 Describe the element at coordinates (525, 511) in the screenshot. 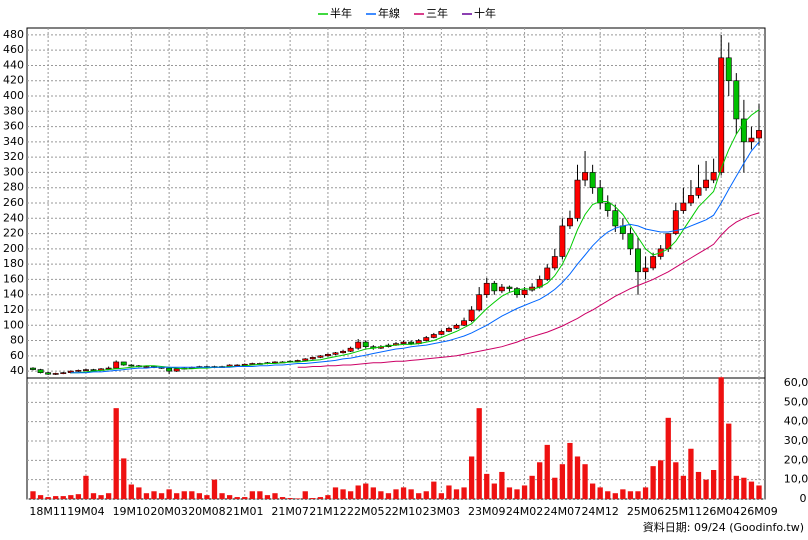

I see `x-tick-label: 24M02` at that location.